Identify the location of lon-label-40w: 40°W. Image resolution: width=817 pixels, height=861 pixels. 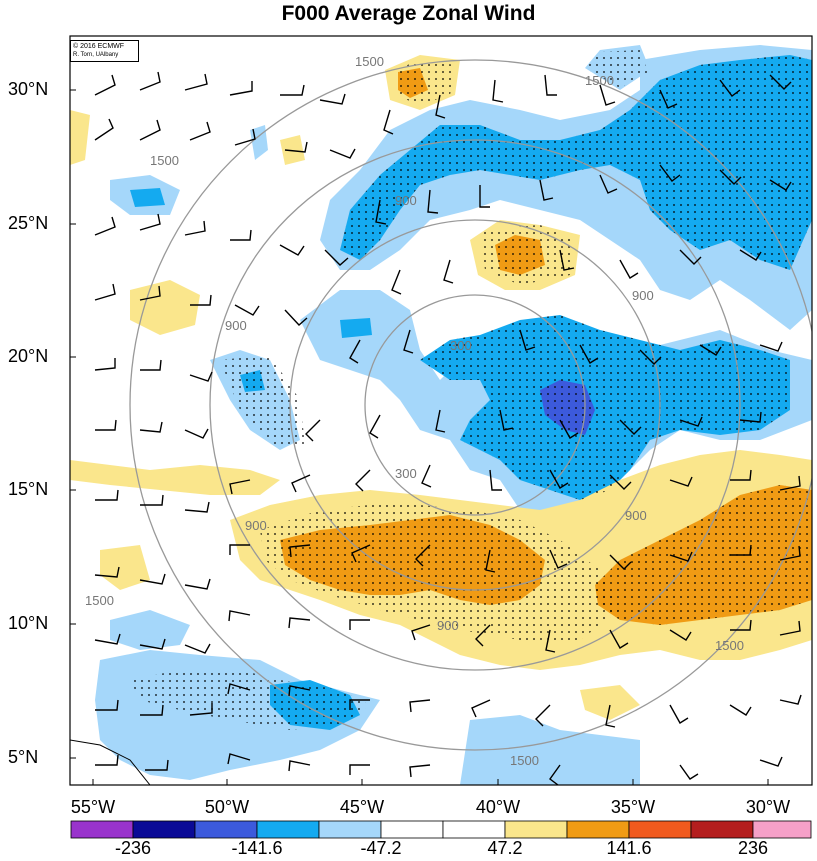
(498, 807).